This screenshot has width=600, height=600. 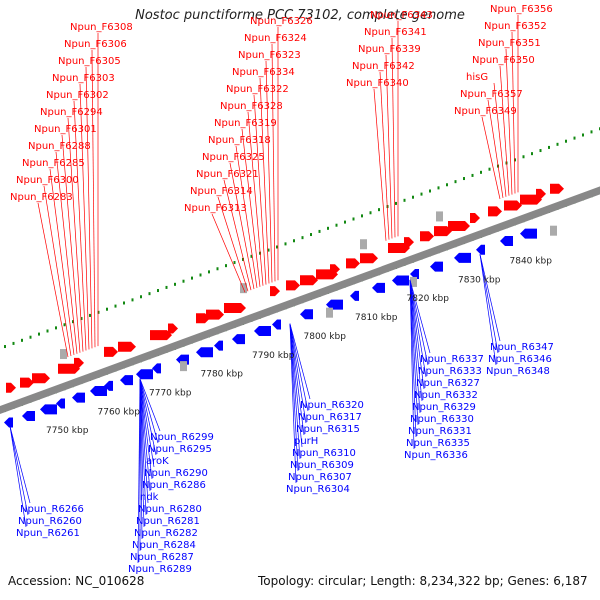 I want to click on reverse-gene-label: Npun_R6289, so click(x=160, y=569).